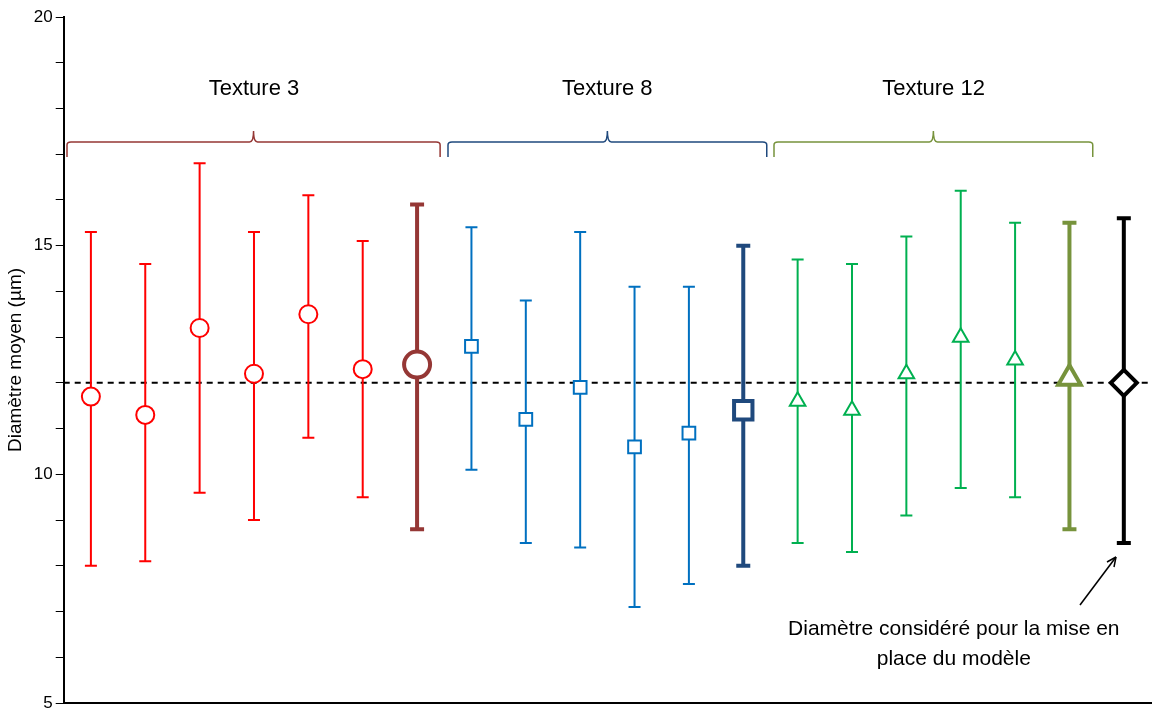 The width and height of the screenshot is (1168, 720). Describe the element at coordinates (43, 16) in the screenshot. I see `y-tick-label: 20` at that location.